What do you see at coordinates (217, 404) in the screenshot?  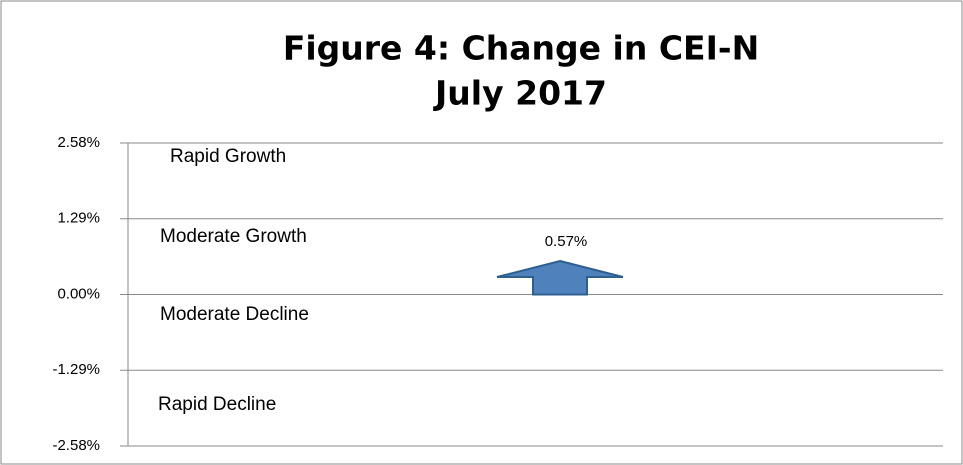 I see `zone-label: Rapid Decline` at bounding box center [217, 404].